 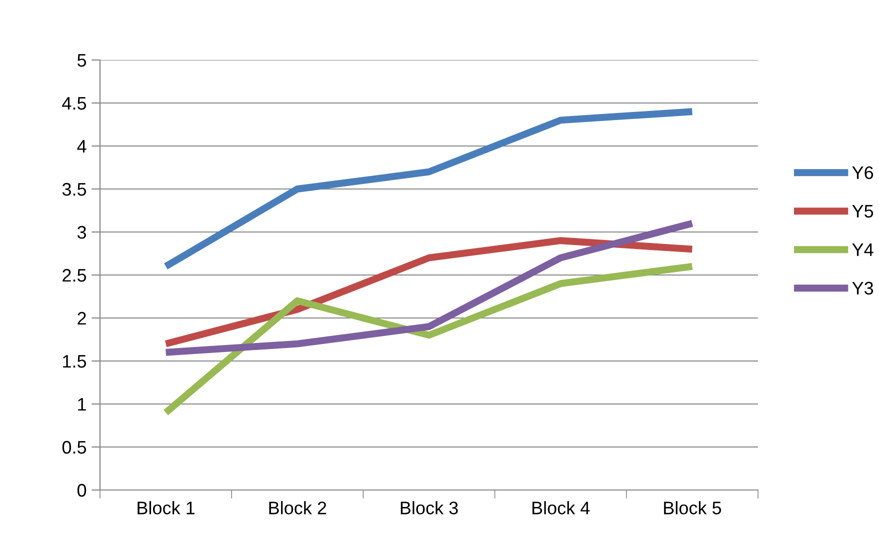 I want to click on y-tick-label: 4.5, so click(x=74, y=103).